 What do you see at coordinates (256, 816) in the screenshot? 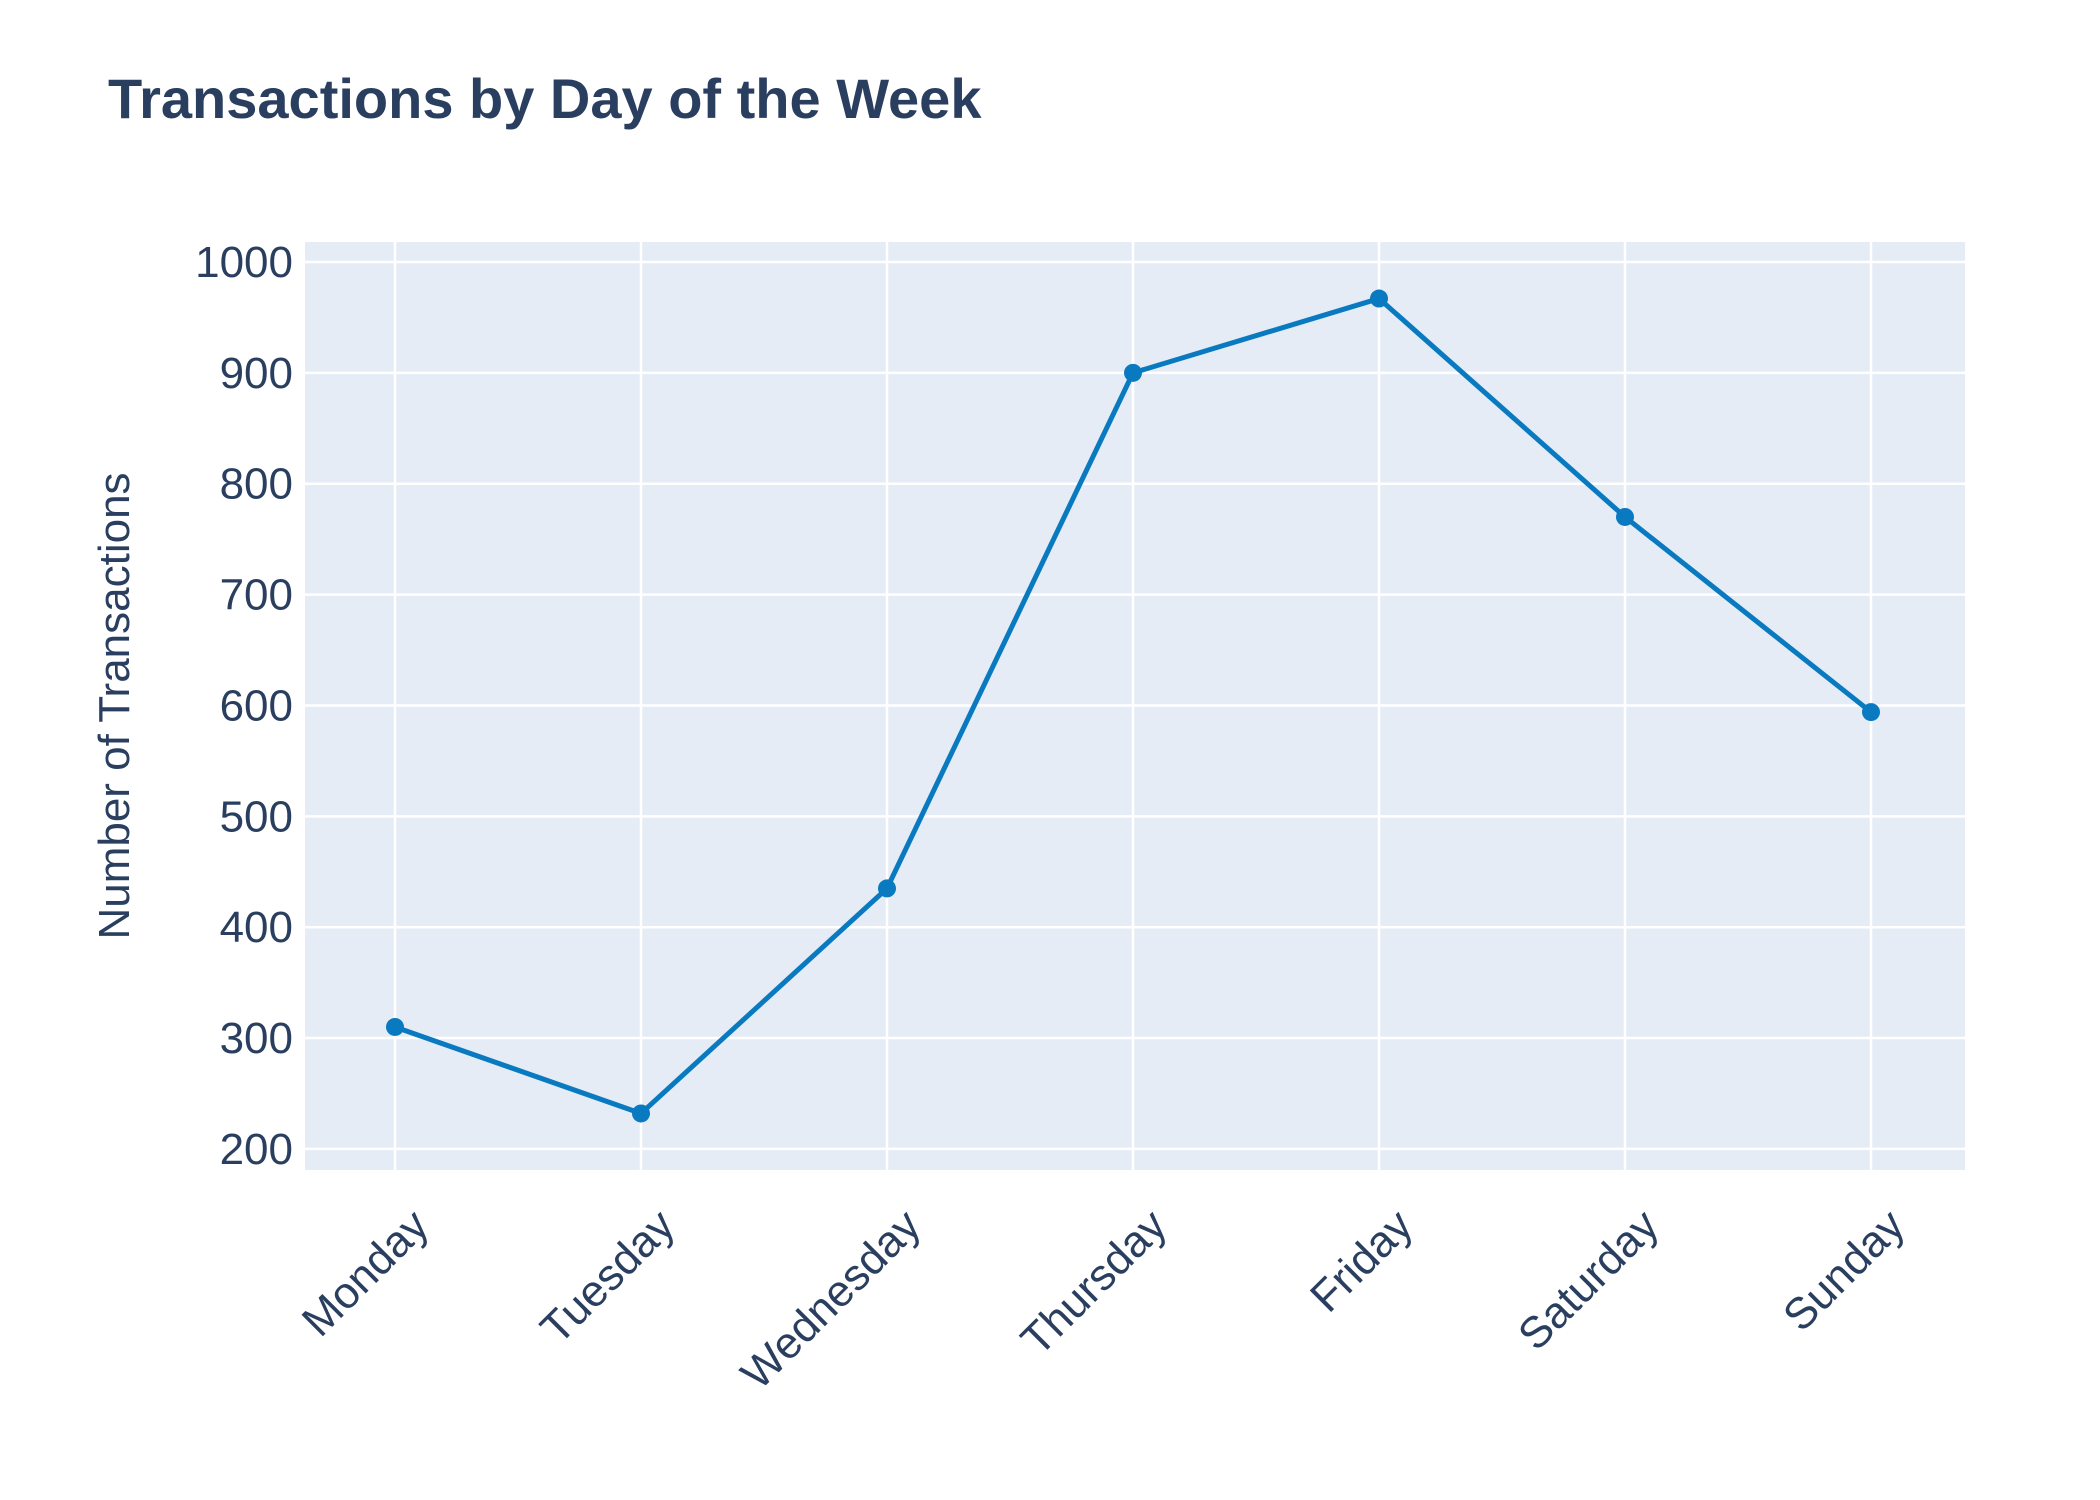
I see `y-tick-label: 500` at bounding box center [256, 816].